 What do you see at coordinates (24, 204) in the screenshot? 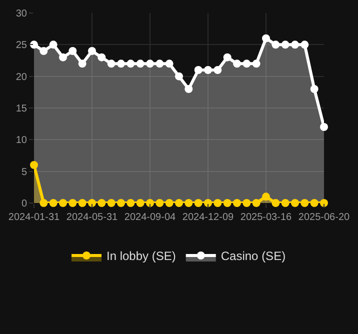
I see `y-tick-label: 0` at bounding box center [24, 204].